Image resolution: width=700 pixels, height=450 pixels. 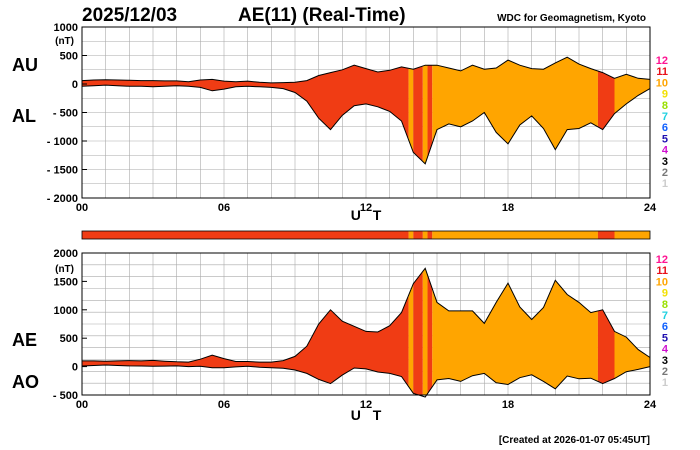 I want to click on side-label-au: AU, so click(x=25, y=65).